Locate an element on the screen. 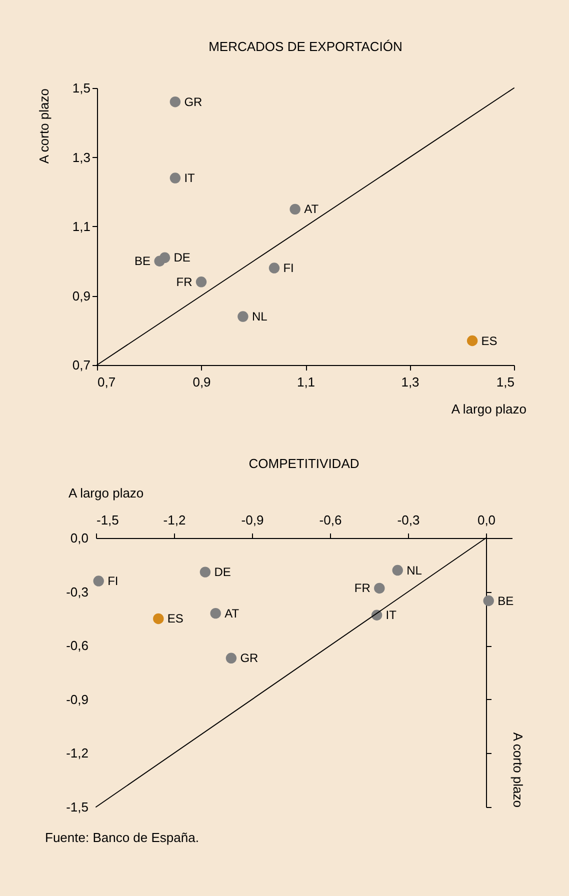 Image resolution: width=569 pixels, height=896 pixels. x-tick-label: 1,5 is located at coordinates (505, 382).